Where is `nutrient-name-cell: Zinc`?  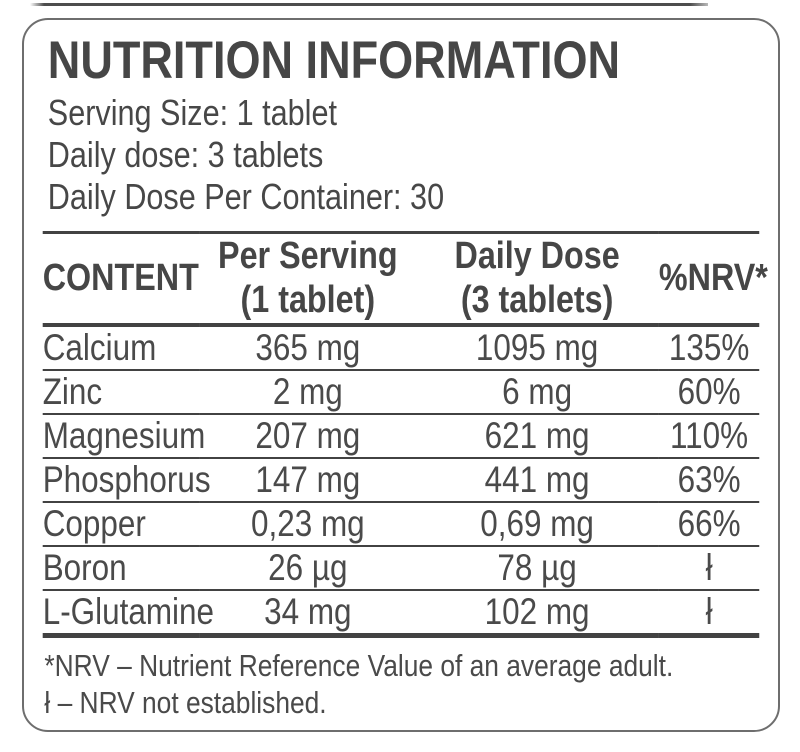 nutrient-name-cell: Zinc is located at coordinates (72, 391).